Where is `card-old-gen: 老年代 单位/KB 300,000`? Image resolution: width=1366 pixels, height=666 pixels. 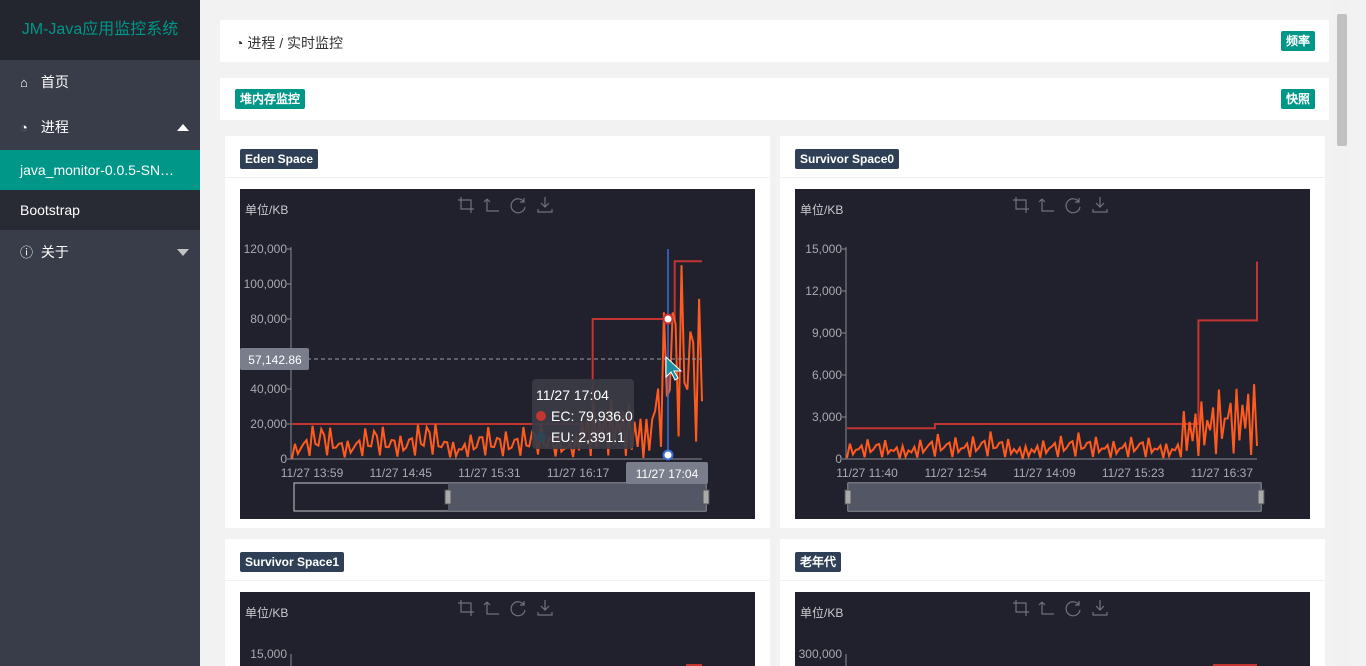
card-old-gen: 老年代 单位/KB 300,000 is located at coordinates (1052, 602).